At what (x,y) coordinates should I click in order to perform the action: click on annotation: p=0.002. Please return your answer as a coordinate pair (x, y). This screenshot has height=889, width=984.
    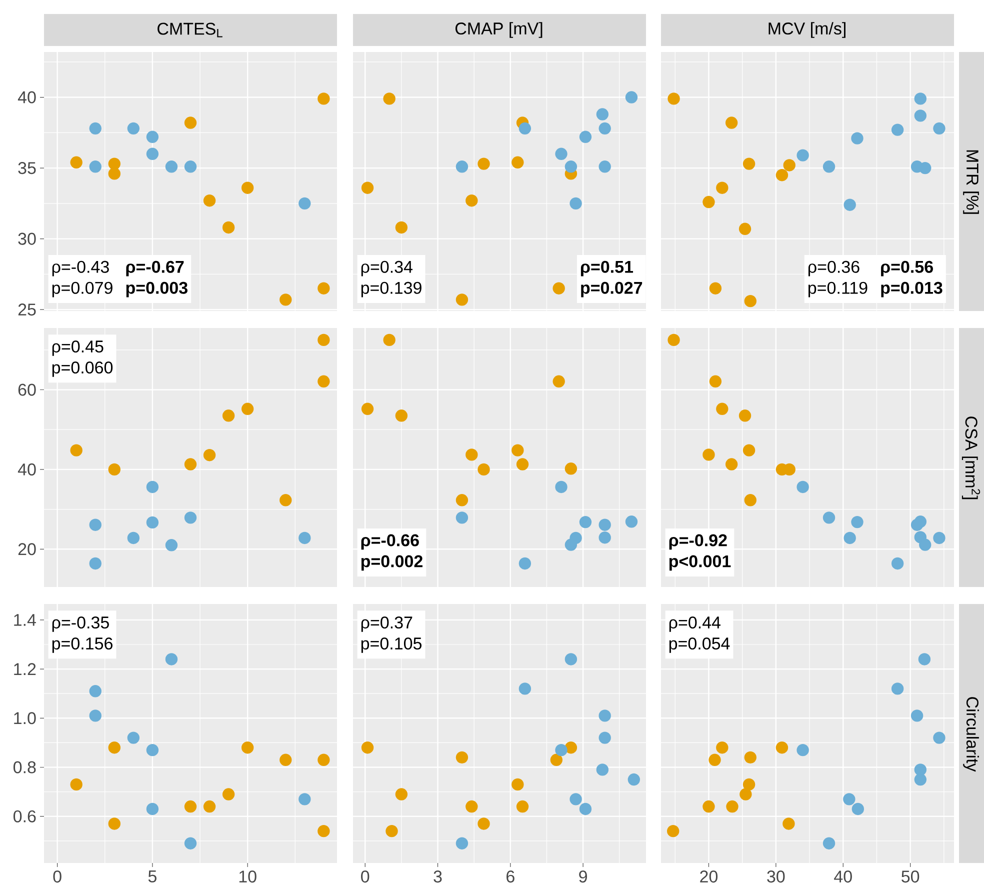
    Looking at the image, I should click on (391, 563).